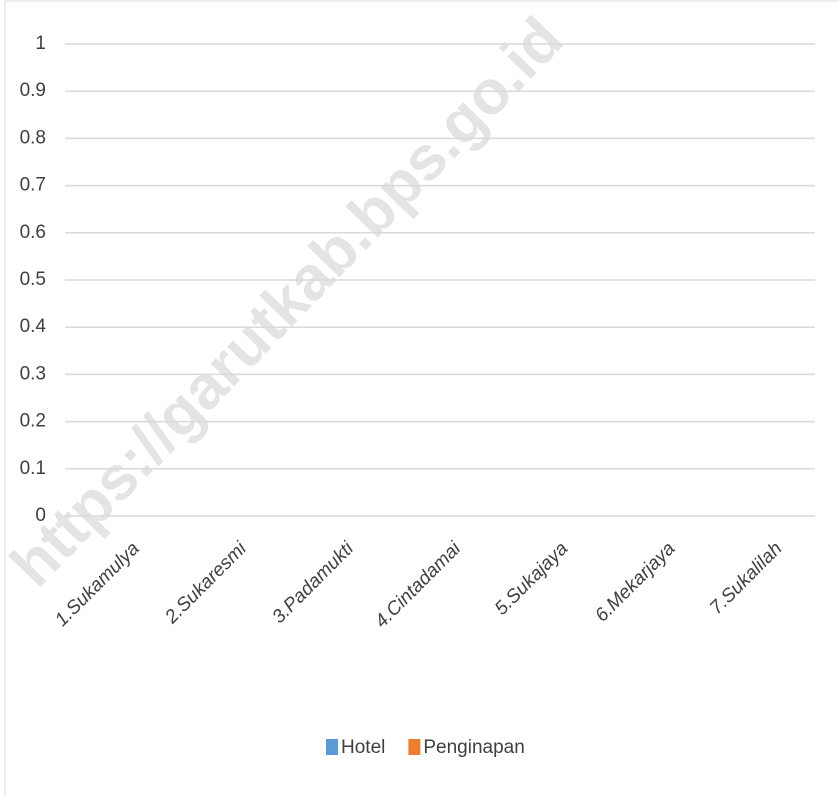  What do you see at coordinates (33, 421) in the screenshot?
I see `y-tick-label: 0.2` at bounding box center [33, 421].